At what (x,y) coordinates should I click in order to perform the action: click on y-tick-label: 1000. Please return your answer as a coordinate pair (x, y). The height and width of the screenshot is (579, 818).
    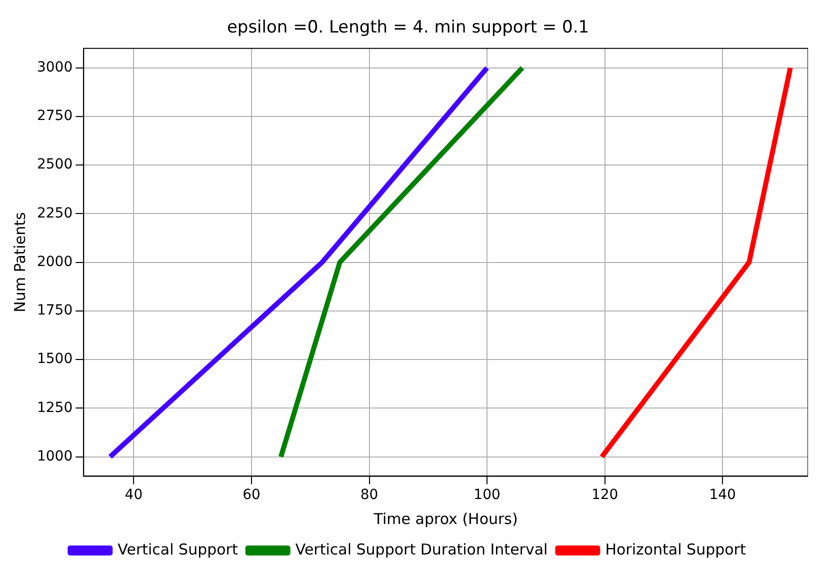
    Looking at the image, I should click on (54, 456).